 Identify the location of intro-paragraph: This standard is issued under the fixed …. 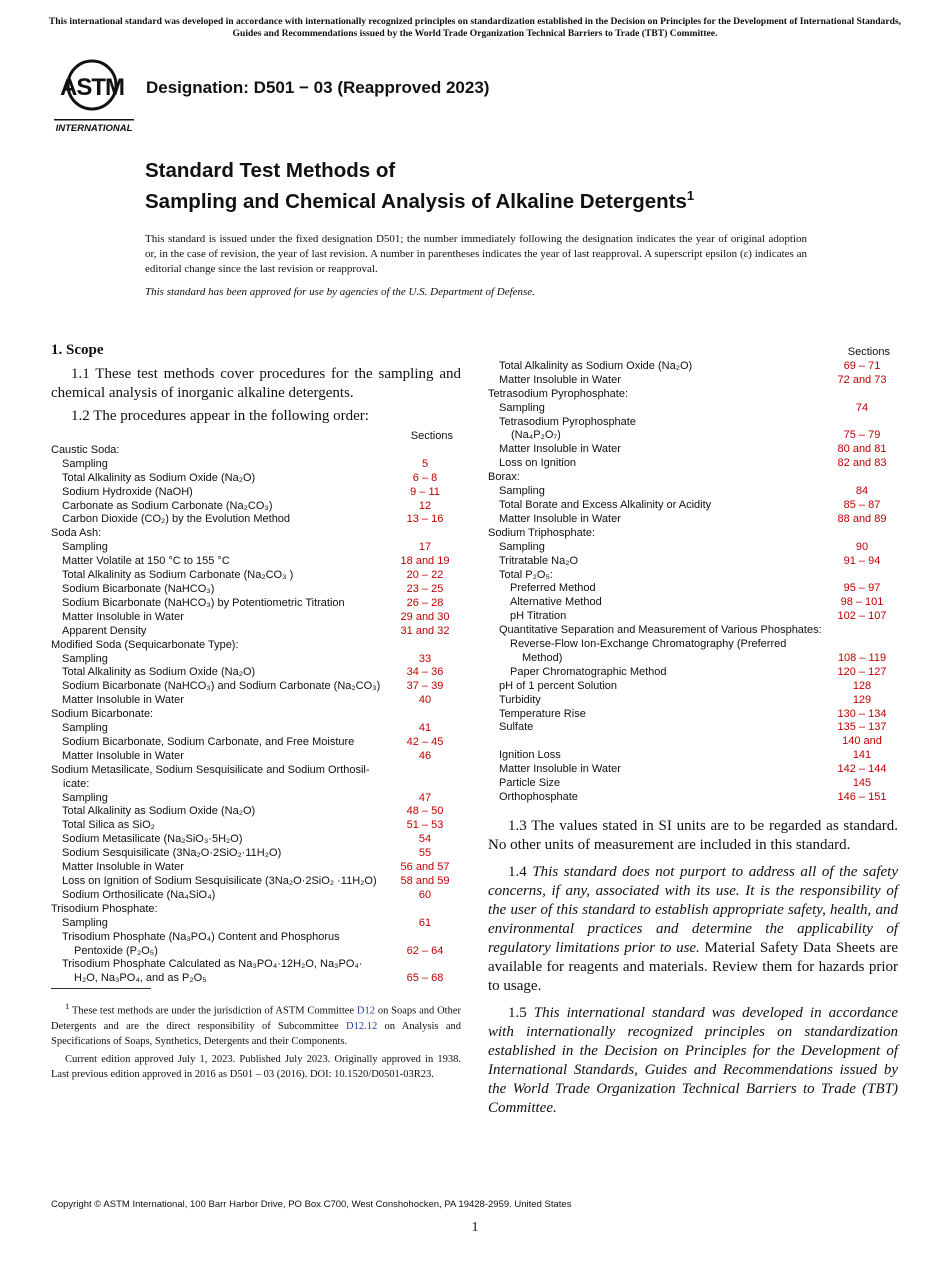
(476, 254).